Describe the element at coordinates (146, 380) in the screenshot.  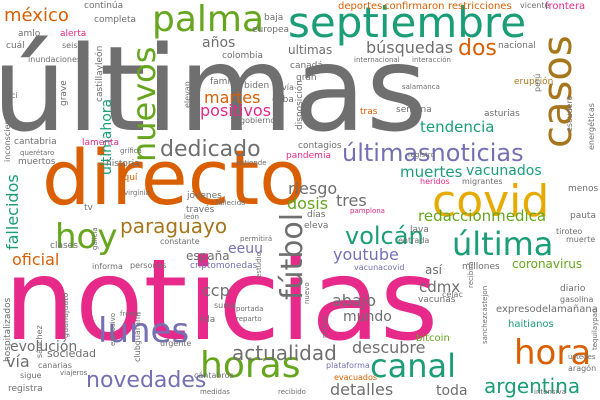
I see `word: novedades` at that location.